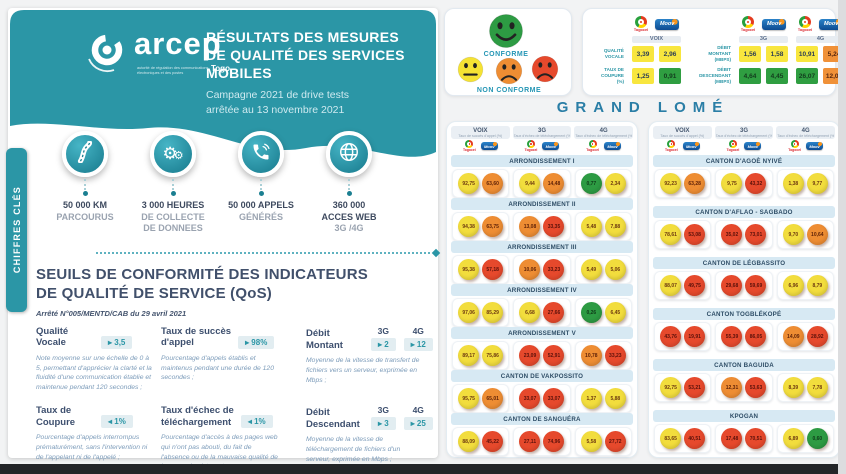  Describe the element at coordinates (744, 234) in the screenshot. I see `zone-metrics-row: 78,61 53,08 35,02 73,01 9,70 10,64` at that location.